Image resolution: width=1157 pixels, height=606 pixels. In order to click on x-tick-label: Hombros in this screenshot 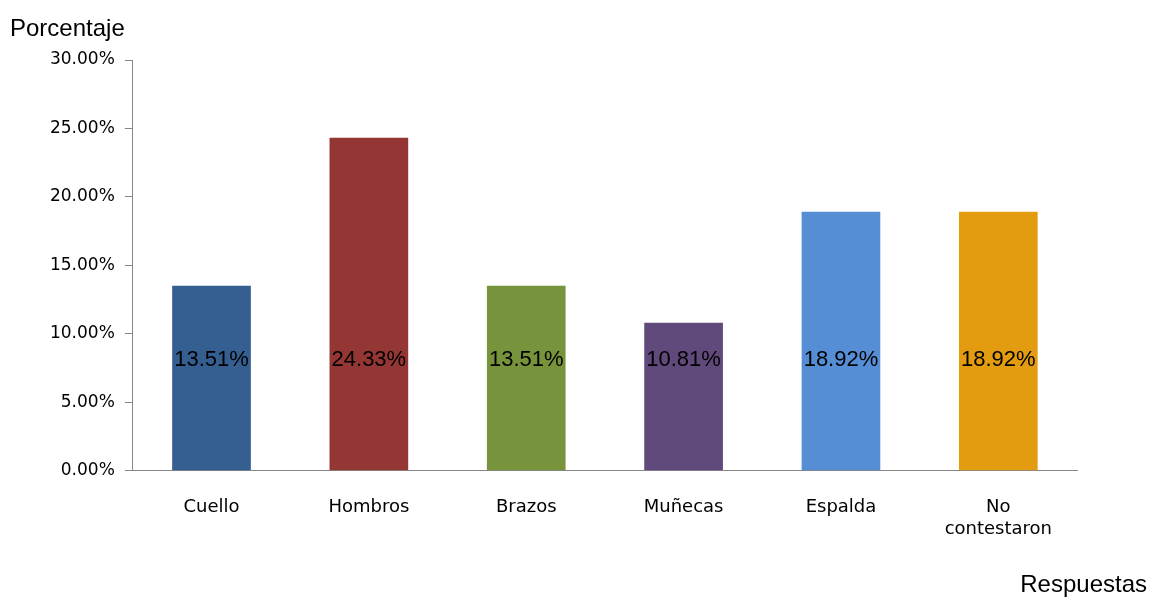, I will do `click(369, 506)`.